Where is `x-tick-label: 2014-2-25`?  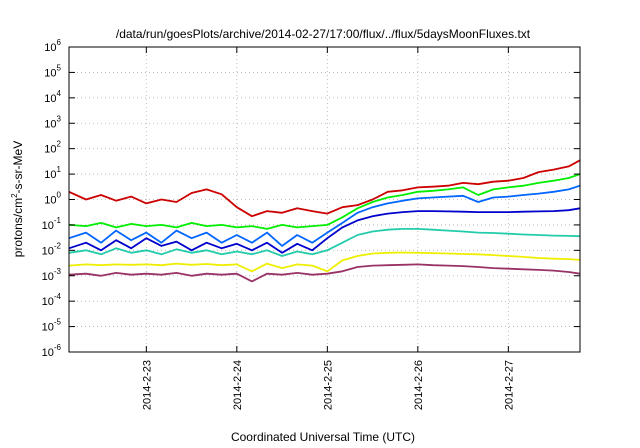 x-tick-label: 2014-2-25 is located at coordinates (328, 385).